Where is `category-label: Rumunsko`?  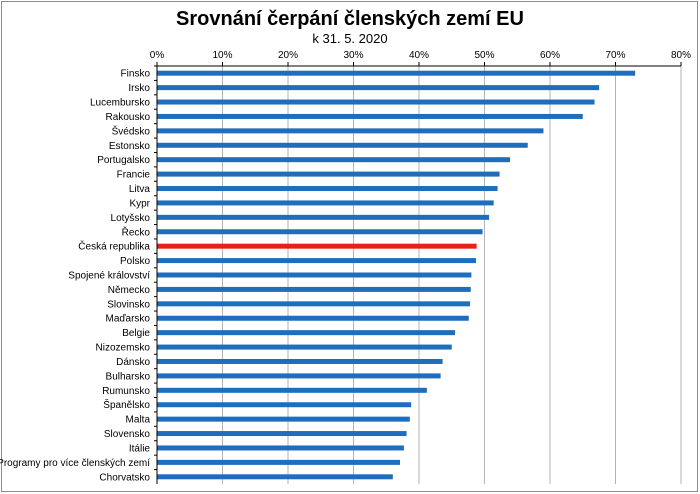
category-label: Rumunsko is located at coordinates (126, 391).